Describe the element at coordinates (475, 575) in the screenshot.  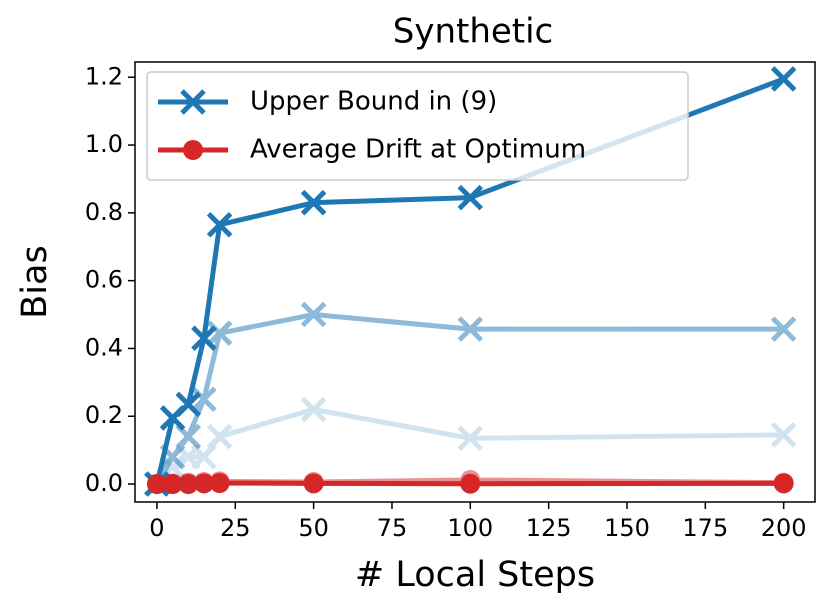
I see `x-axis-label: # Local Steps` at that location.